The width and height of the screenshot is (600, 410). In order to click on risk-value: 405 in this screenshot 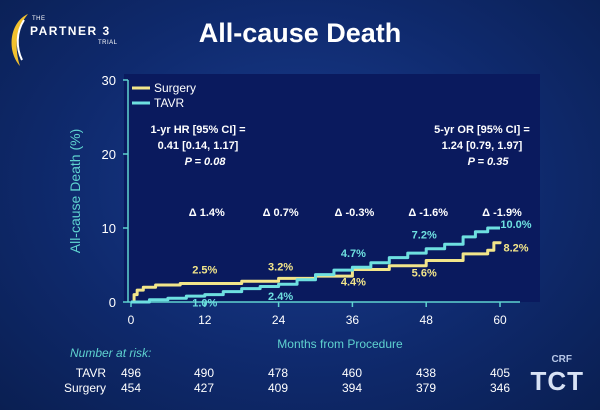, I will do `click(500, 373)`.